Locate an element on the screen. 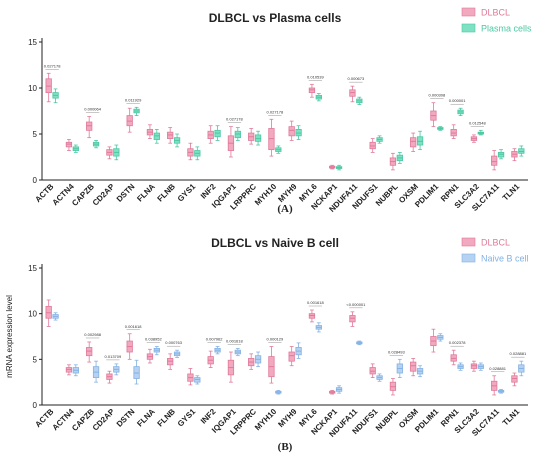  p-value-text: 0.002378 is located at coordinates (457, 342).